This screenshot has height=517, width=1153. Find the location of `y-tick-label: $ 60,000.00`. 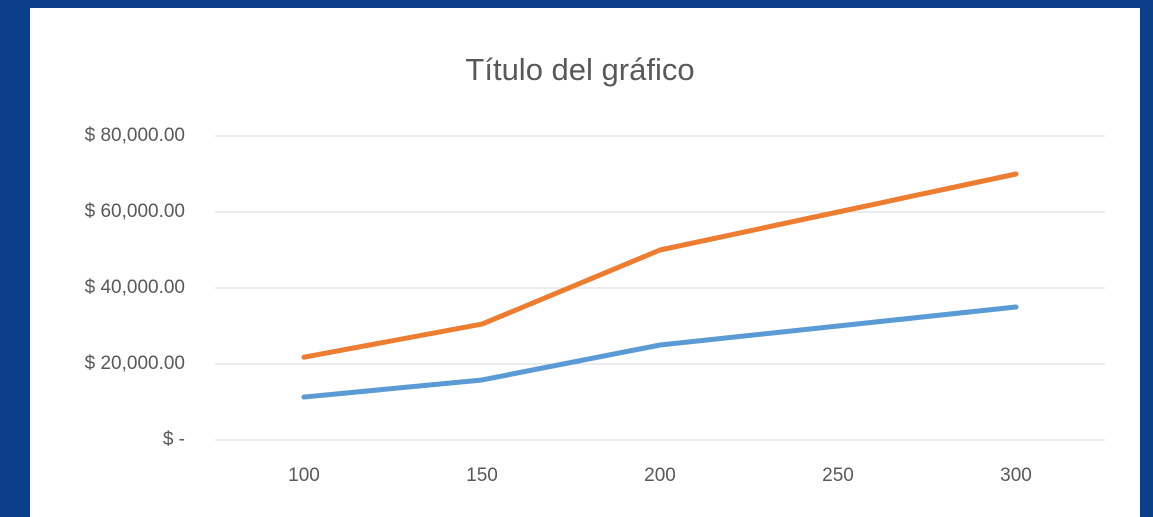

y-tick-label: $ 60,000.00 is located at coordinates (135, 211).